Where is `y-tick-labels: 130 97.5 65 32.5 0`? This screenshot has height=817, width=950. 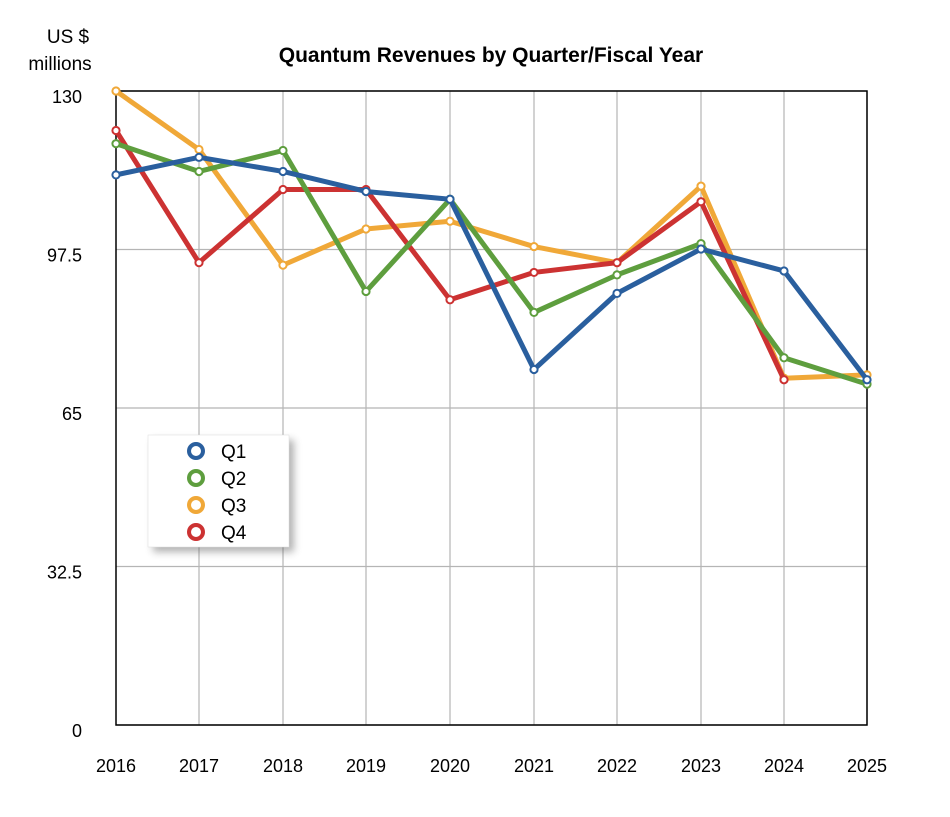
y-tick-labels: 130 97.5 65 32.5 0 is located at coordinates (64, 414).